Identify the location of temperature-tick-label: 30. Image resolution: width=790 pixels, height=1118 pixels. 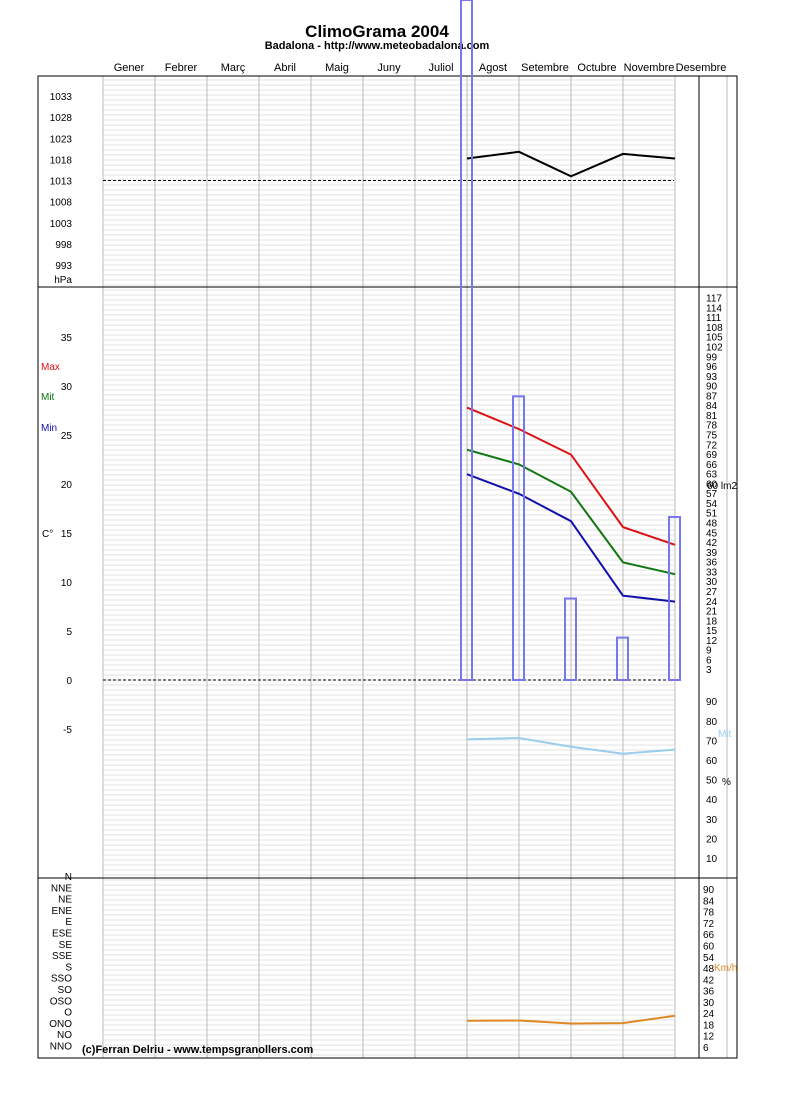
(67, 387).